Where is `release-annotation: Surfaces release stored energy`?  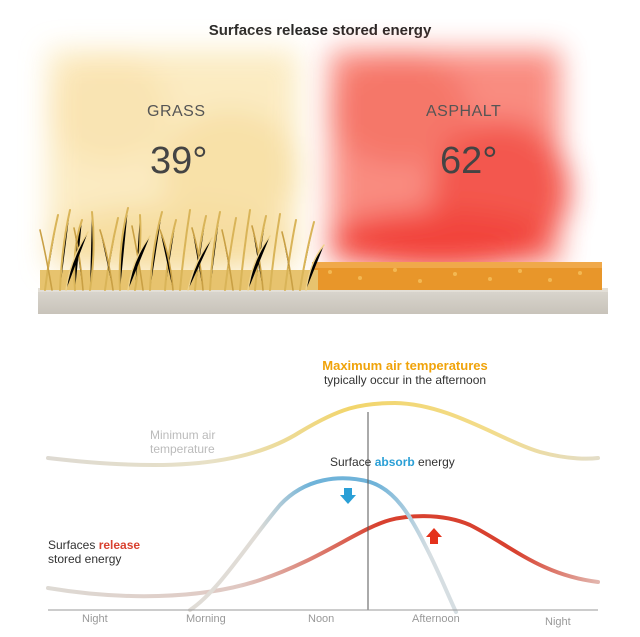
release-annotation: Surfaces release stored energy is located at coordinates (94, 552).